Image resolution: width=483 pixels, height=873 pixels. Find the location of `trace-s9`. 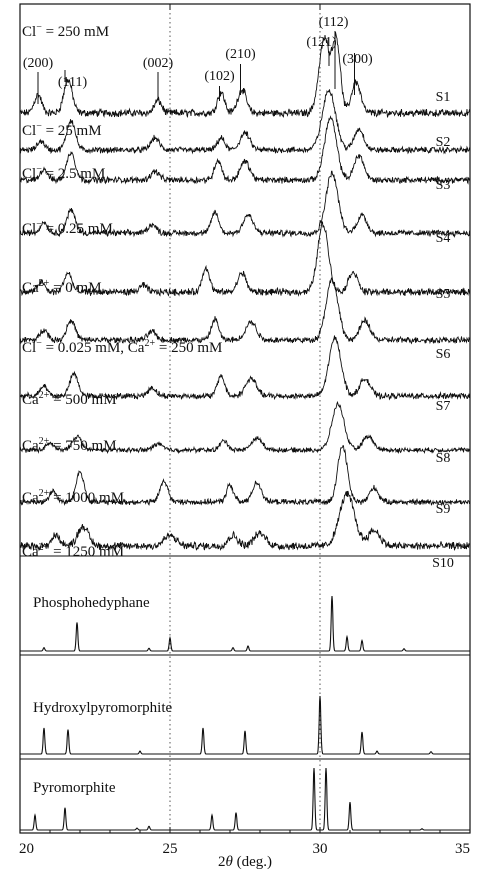

trace-s9 is located at coordinates (245, 476).